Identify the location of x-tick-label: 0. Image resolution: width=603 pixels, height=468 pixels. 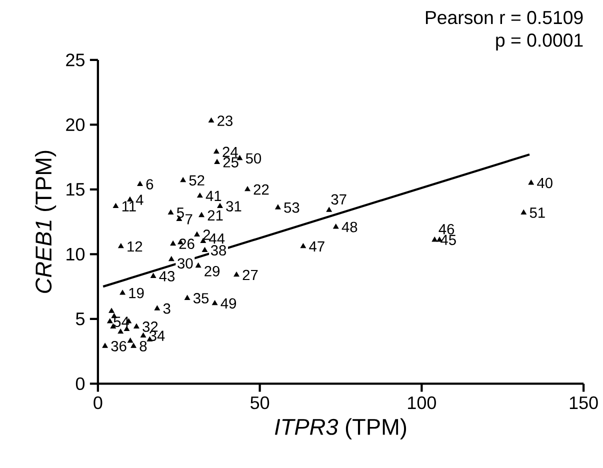
(98, 403).